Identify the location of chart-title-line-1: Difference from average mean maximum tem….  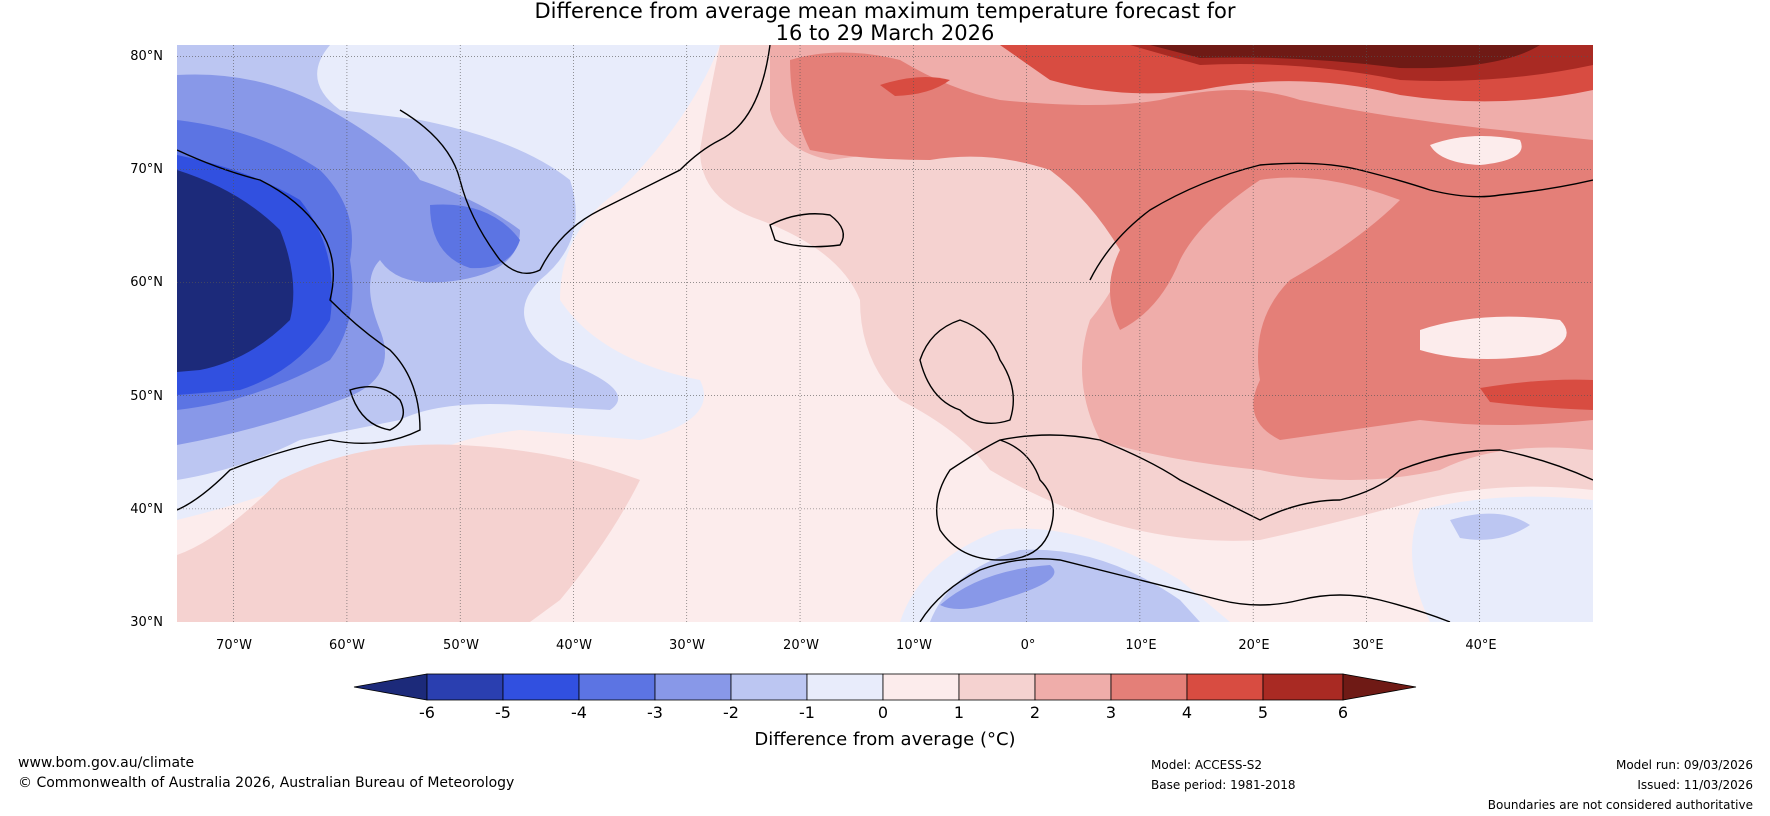
(885, 11).